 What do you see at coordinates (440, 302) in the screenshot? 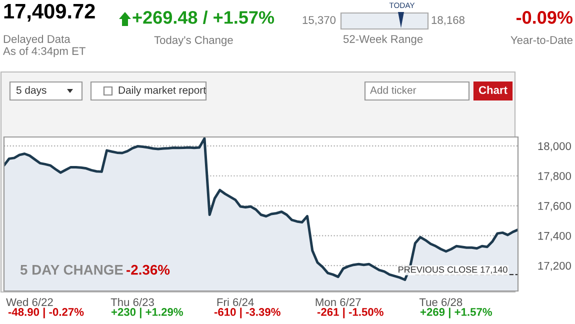
I see `x-tick-label: Tue 6/28` at bounding box center [440, 302].